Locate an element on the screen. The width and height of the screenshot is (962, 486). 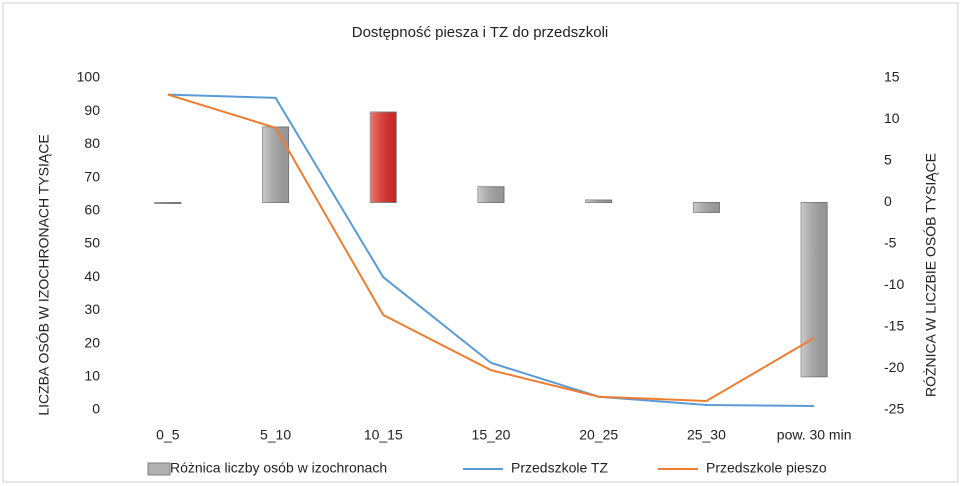
y-tick-label: 100 is located at coordinates (89, 77).